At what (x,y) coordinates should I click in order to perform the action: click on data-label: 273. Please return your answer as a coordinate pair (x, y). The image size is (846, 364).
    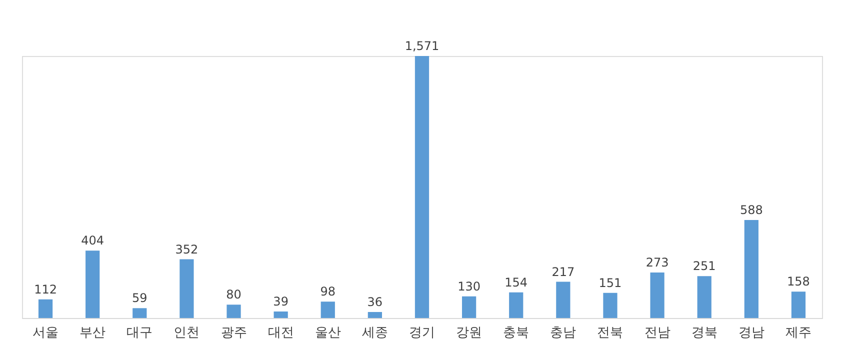
    Looking at the image, I should click on (657, 262).